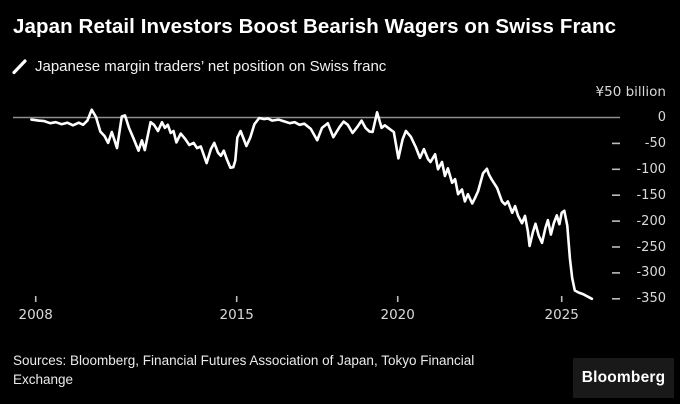  What do you see at coordinates (661, 117) in the screenshot?
I see `y-axis-label: 0` at bounding box center [661, 117].